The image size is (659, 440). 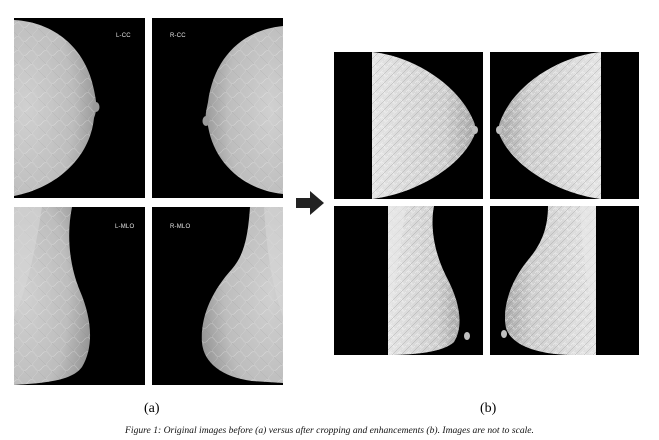 What do you see at coordinates (152, 408) in the screenshot?
I see `subfigure-label-a: (a)` at bounding box center [152, 408].